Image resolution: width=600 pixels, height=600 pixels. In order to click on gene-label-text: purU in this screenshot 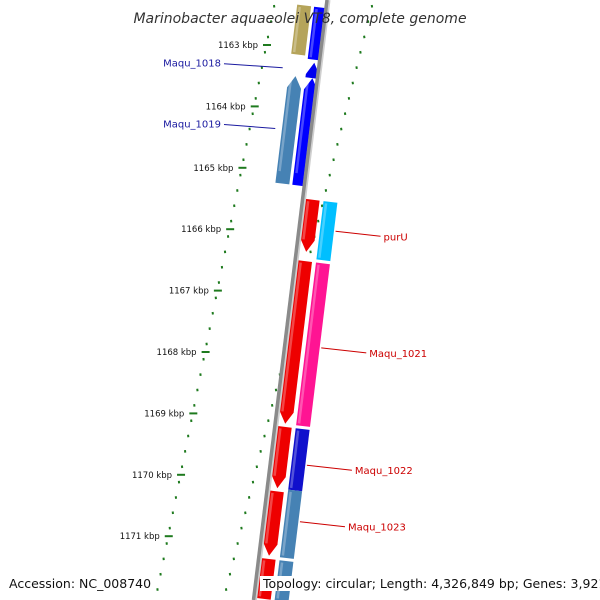, I will do `click(396, 237)`.